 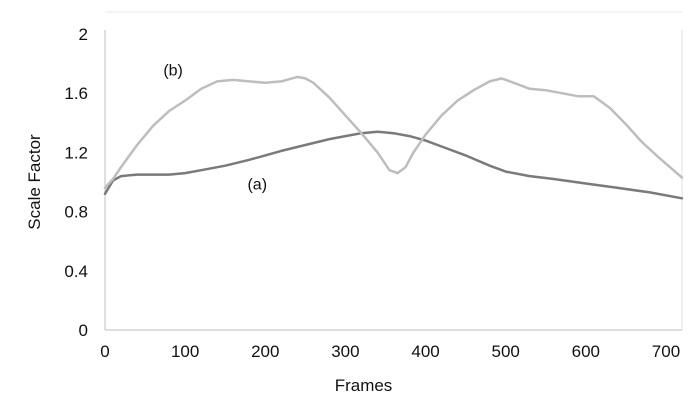 I want to click on series-annotation-label: (b), so click(x=173, y=70).